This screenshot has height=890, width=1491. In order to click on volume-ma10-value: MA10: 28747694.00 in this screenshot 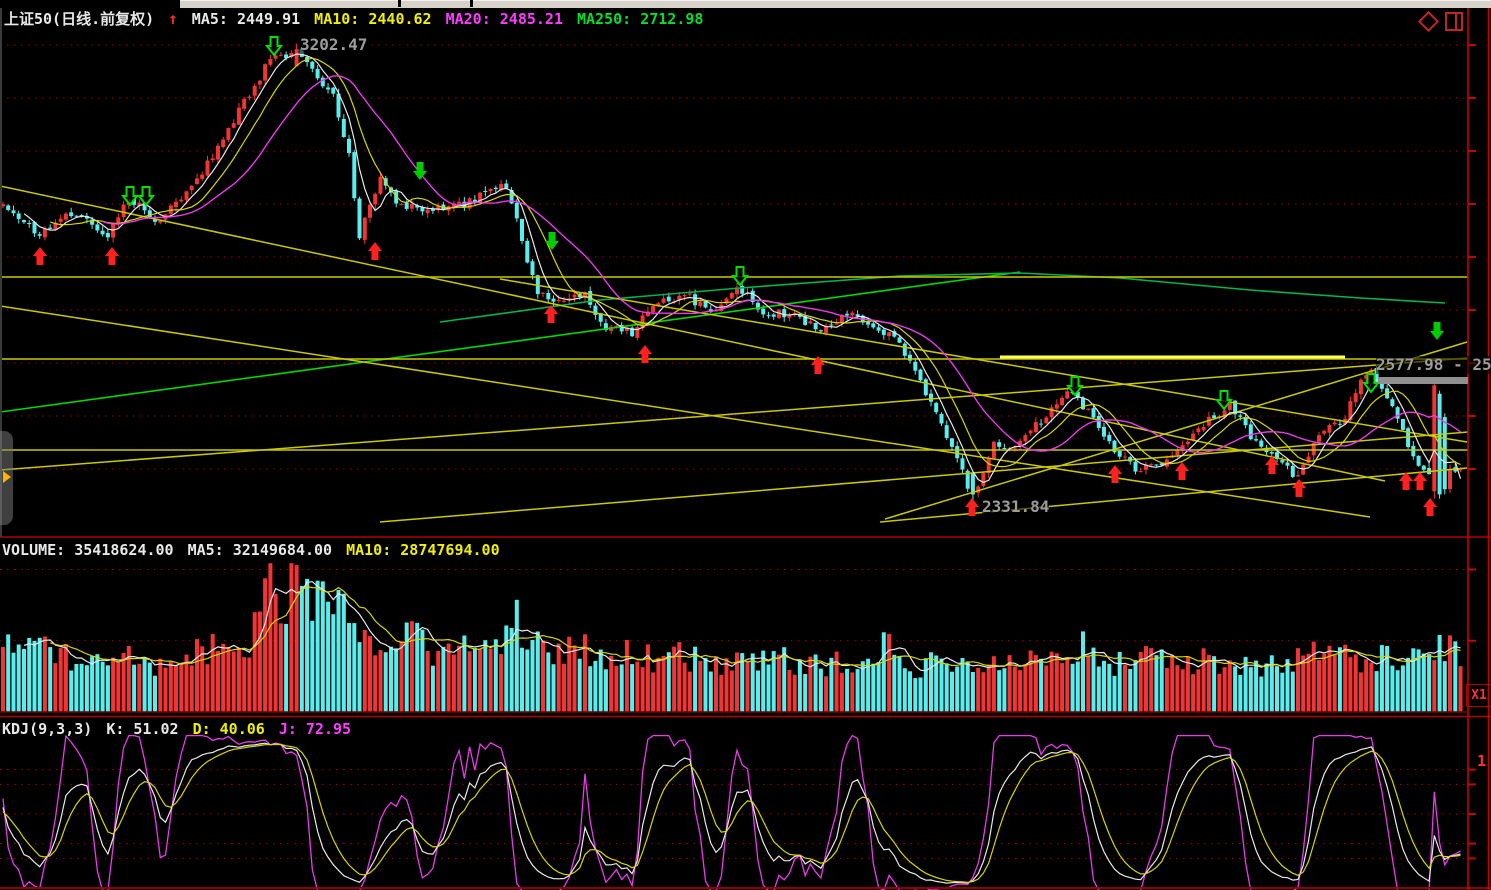, I will do `click(423, 550)`.